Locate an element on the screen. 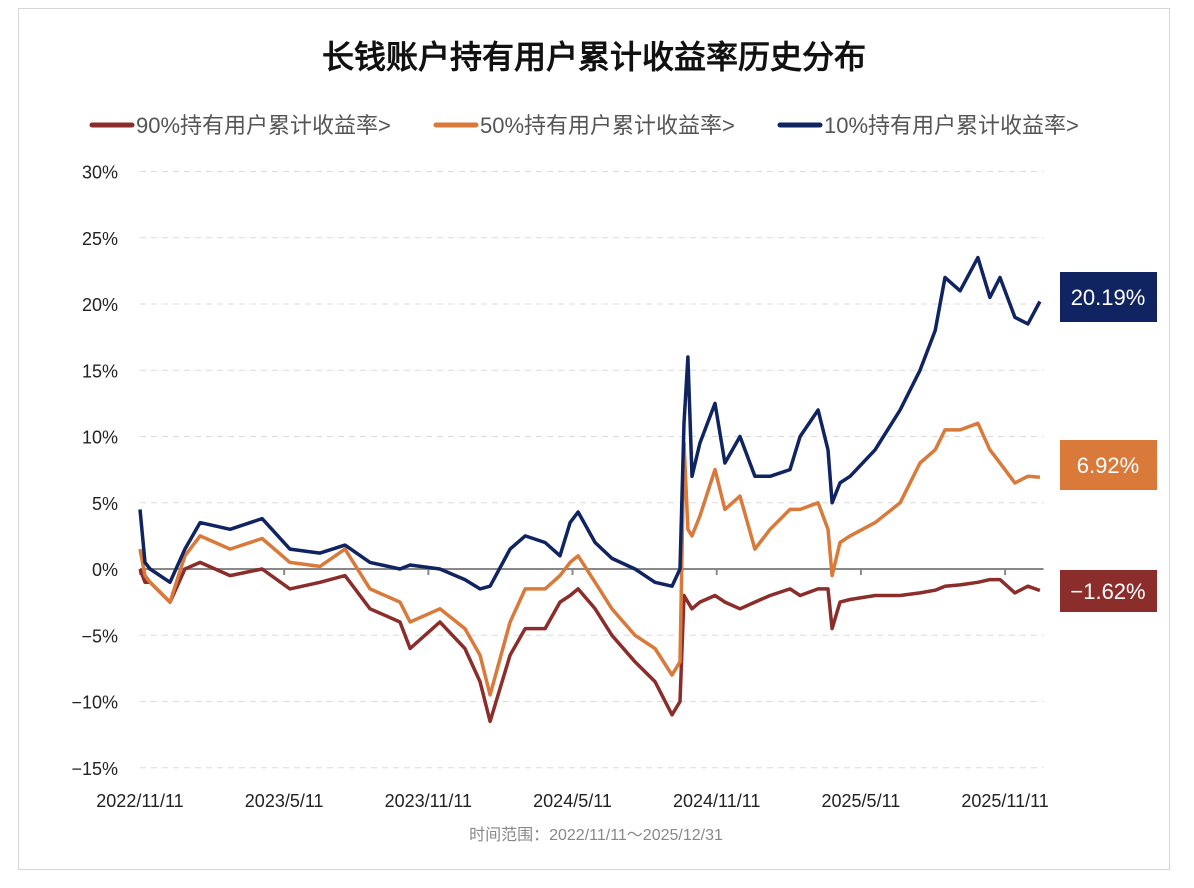  y-tick-label: 25% is located at coordinates (100, 239).